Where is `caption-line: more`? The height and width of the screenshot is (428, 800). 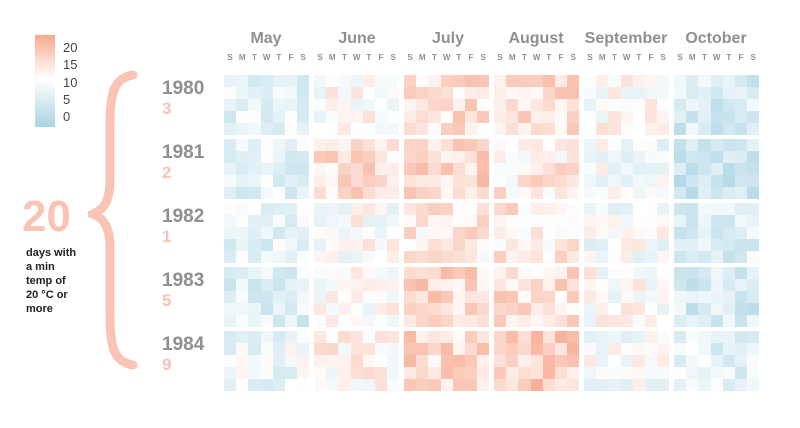 caption-line: more is located at coordinates (39, 309).